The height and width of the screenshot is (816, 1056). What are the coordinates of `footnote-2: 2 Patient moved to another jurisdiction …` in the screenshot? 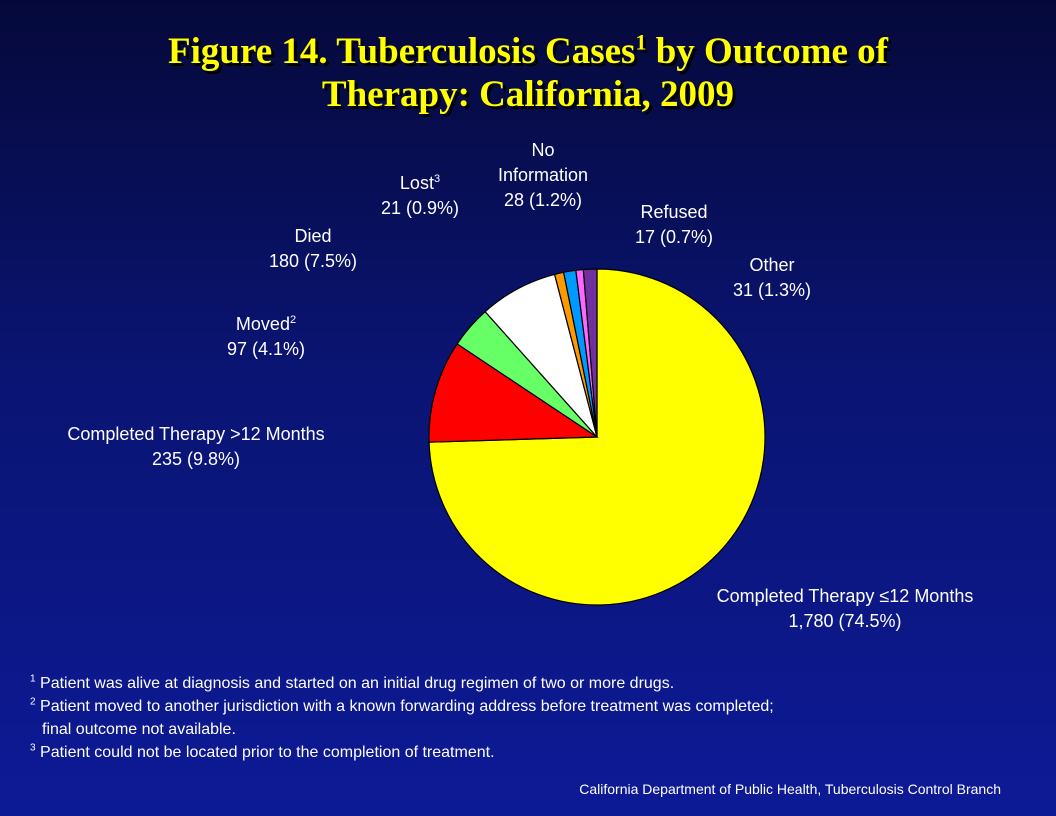 It's located at (402, 705).